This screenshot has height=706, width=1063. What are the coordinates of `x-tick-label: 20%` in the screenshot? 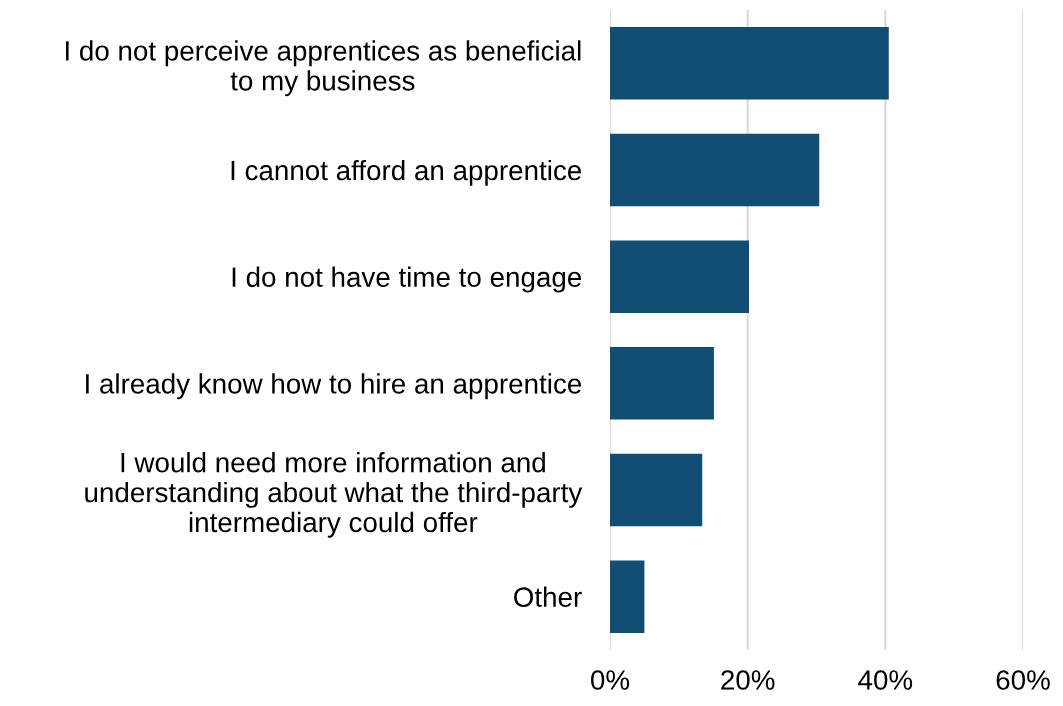 It's located at (748, 680).